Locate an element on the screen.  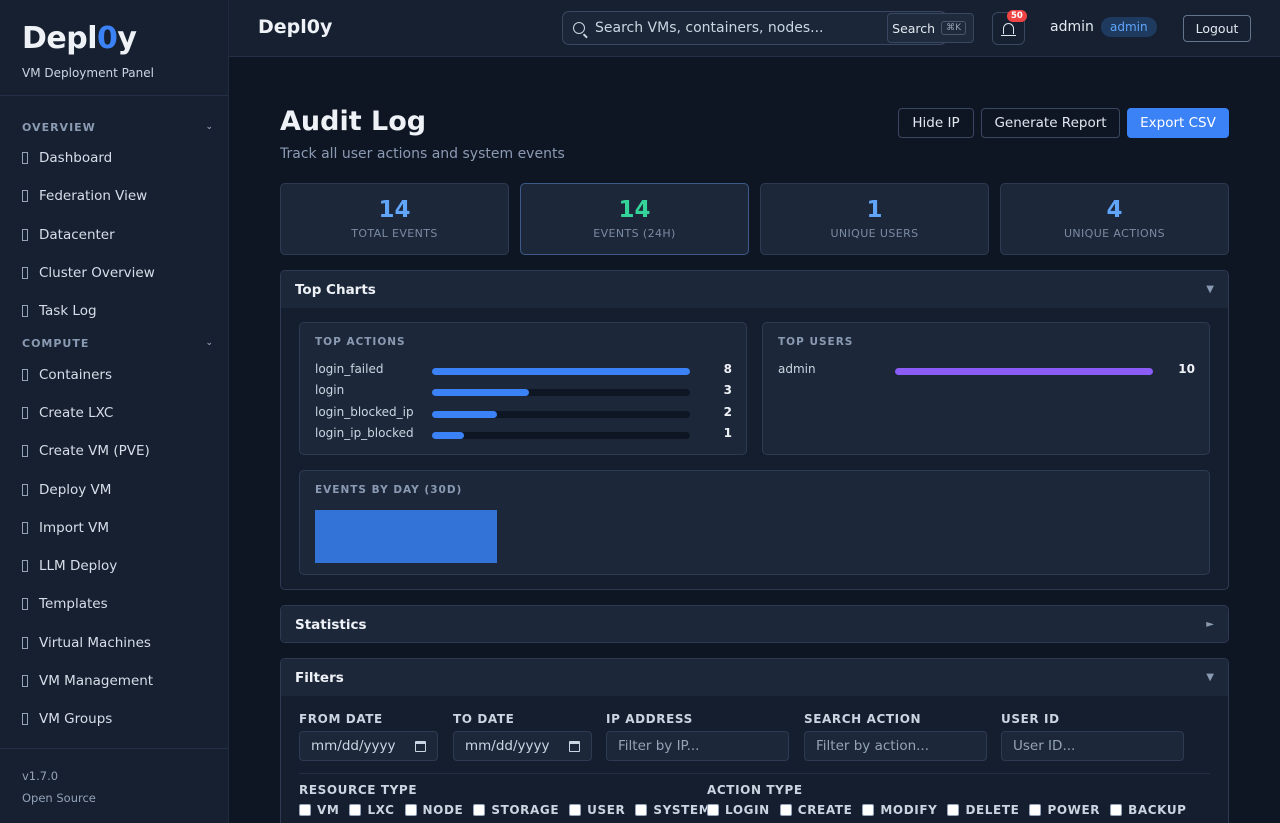
bar-row: login_failed 8 is located at coordinates (523, 370).